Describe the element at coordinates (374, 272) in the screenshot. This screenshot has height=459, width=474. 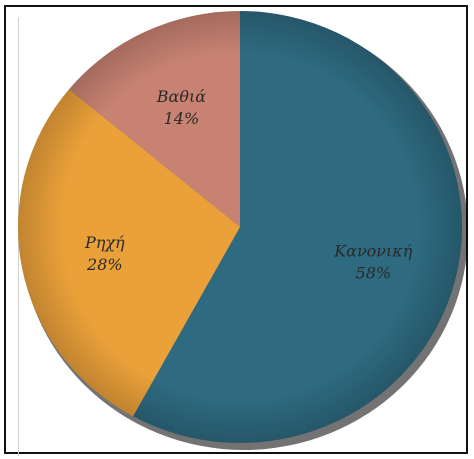
I see `slice-value-label-1: 58%` at that location.